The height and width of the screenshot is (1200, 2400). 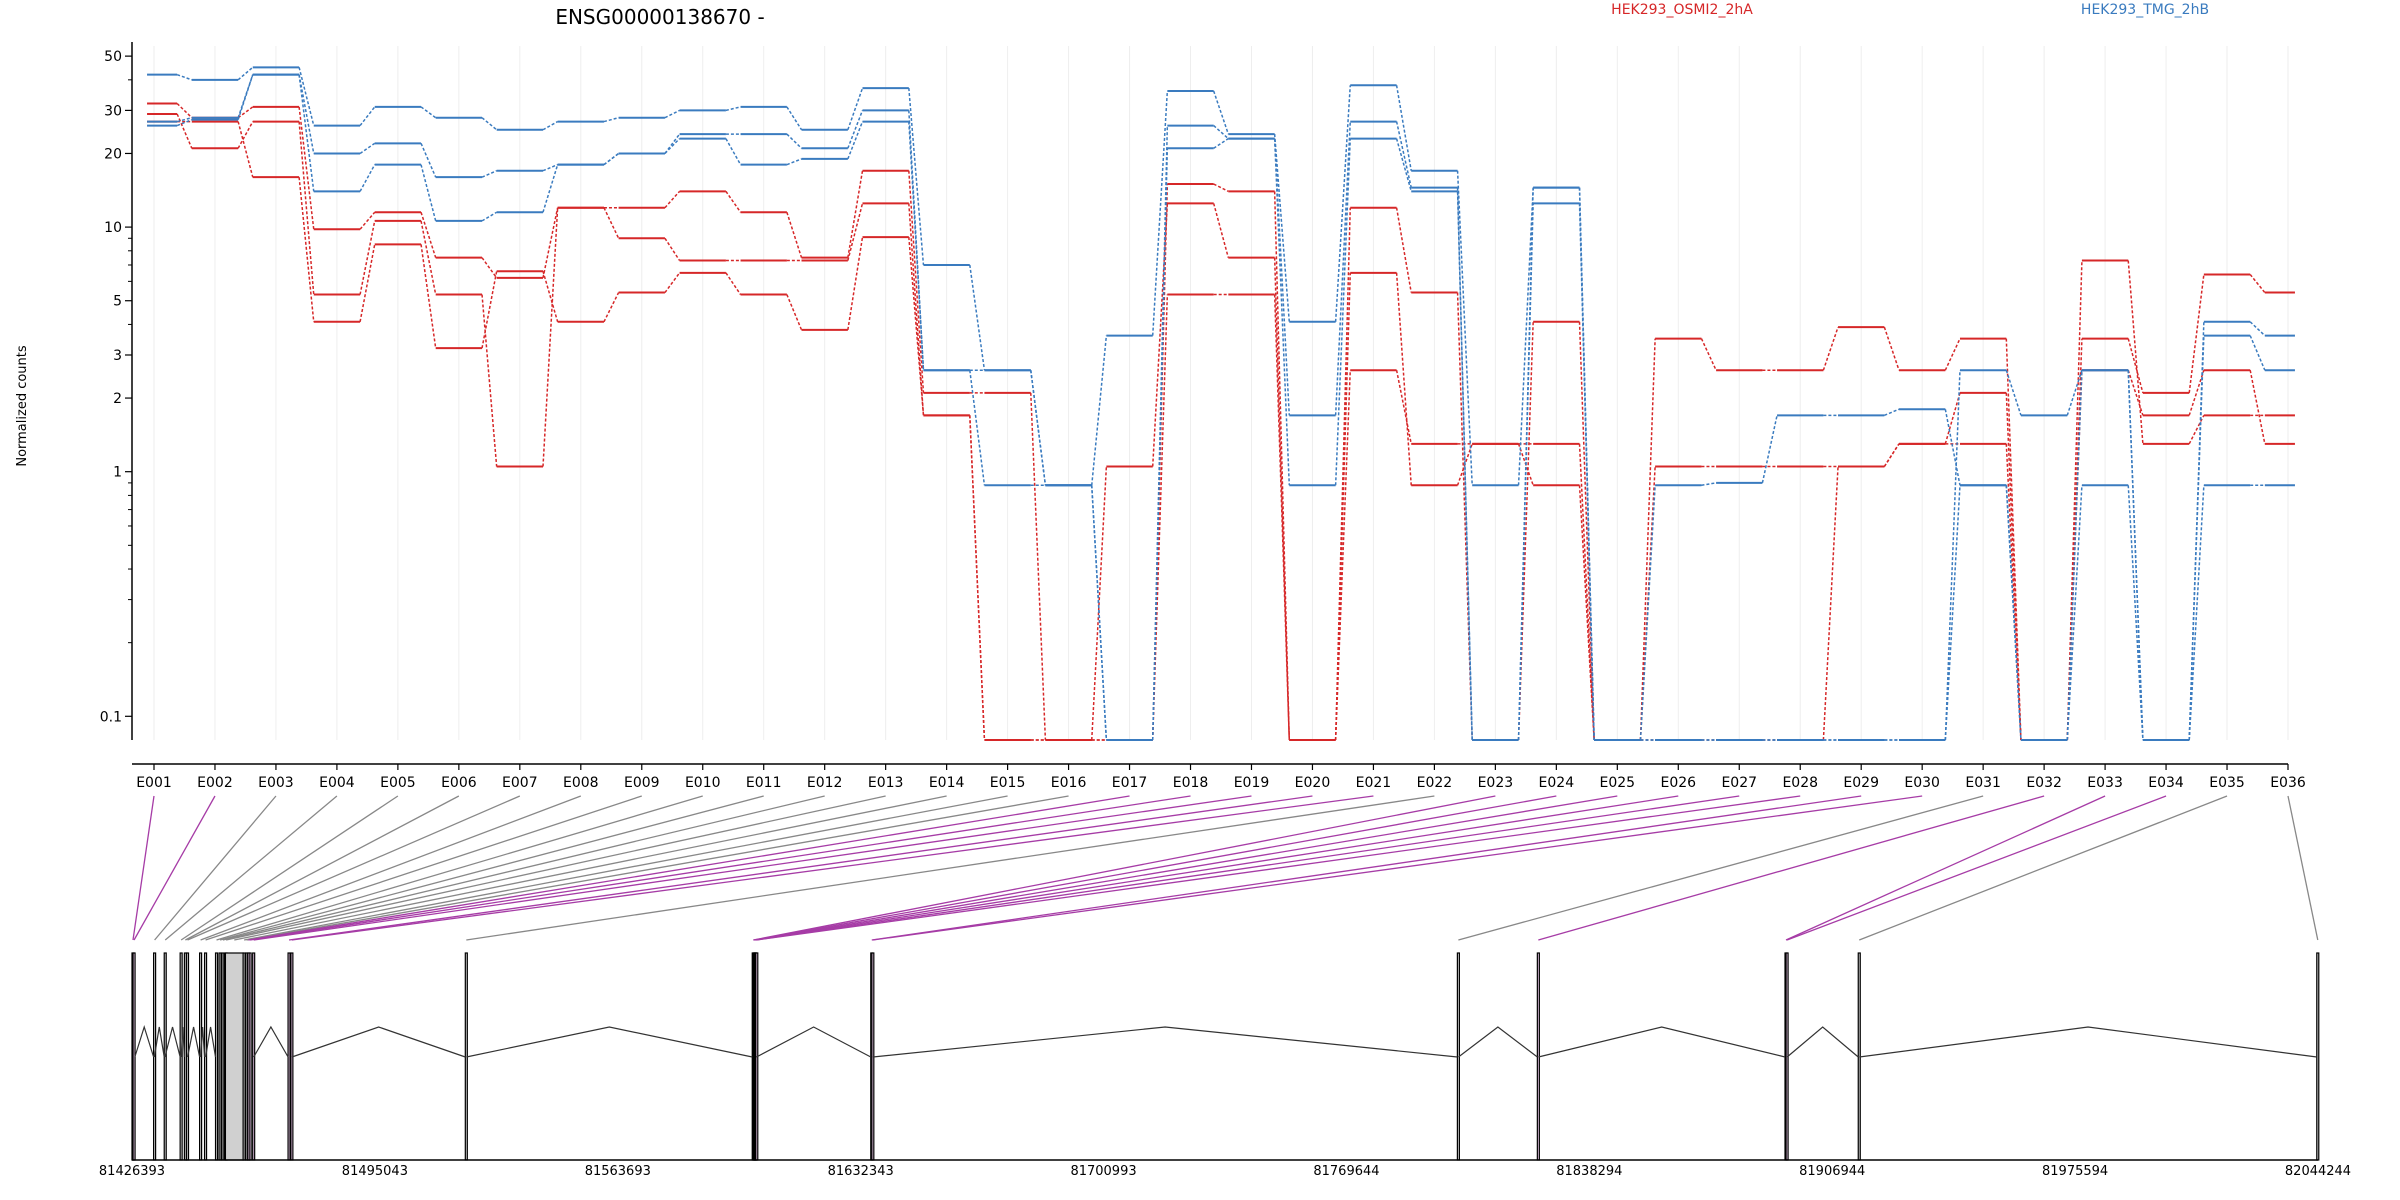 I want to click on connector-e011, so click(x=491, y=868).